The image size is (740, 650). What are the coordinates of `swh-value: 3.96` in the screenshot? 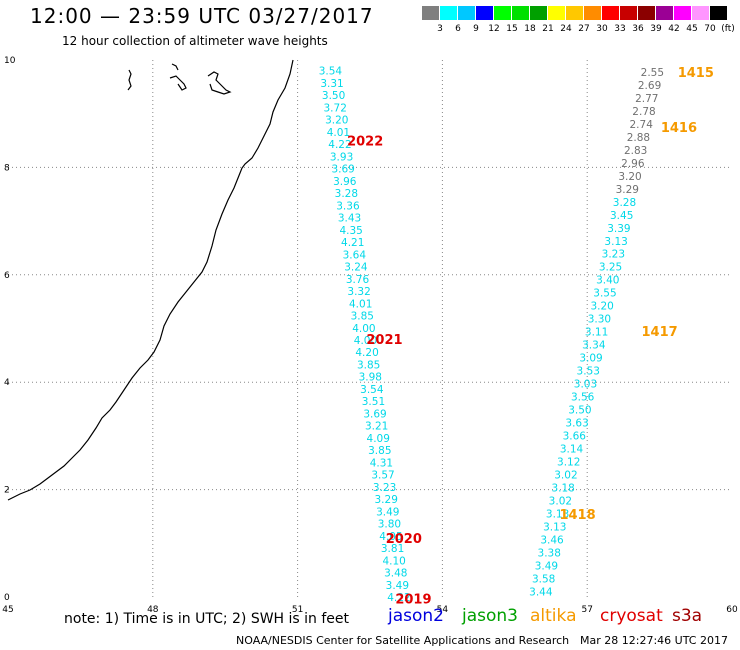 It's located at (345, 182).